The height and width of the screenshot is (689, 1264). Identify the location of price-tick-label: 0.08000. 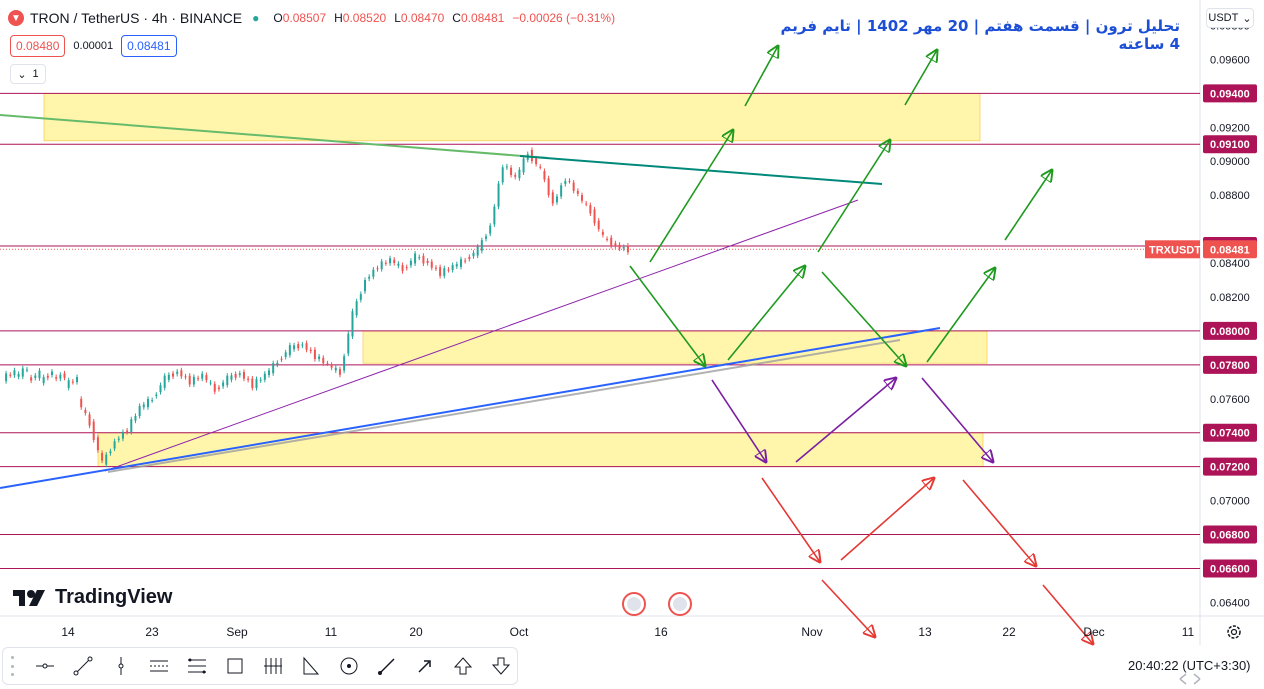
(1230, 332).